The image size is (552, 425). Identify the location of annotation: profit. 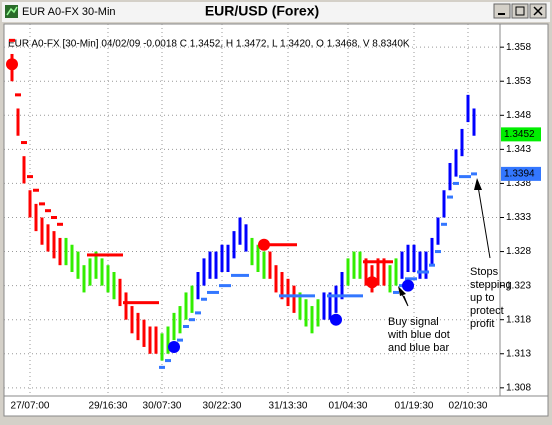
(482, 324).